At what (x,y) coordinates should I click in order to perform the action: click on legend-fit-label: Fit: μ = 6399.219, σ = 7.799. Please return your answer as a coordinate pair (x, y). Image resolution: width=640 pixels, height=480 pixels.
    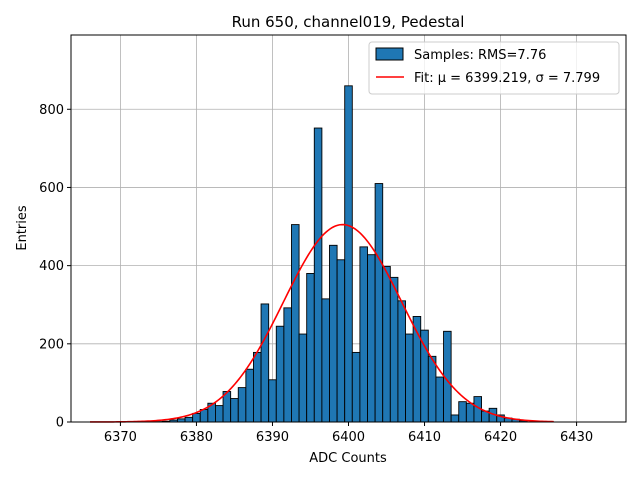
    Looking at the image, I should click on (507, 78).